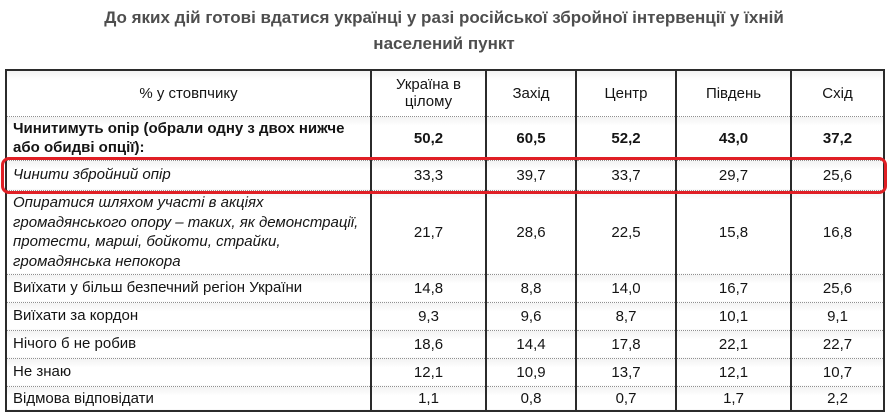 The width and height of the screenshot is (888, 412). I want to click on header-cell: Центр, so click(626, 93).